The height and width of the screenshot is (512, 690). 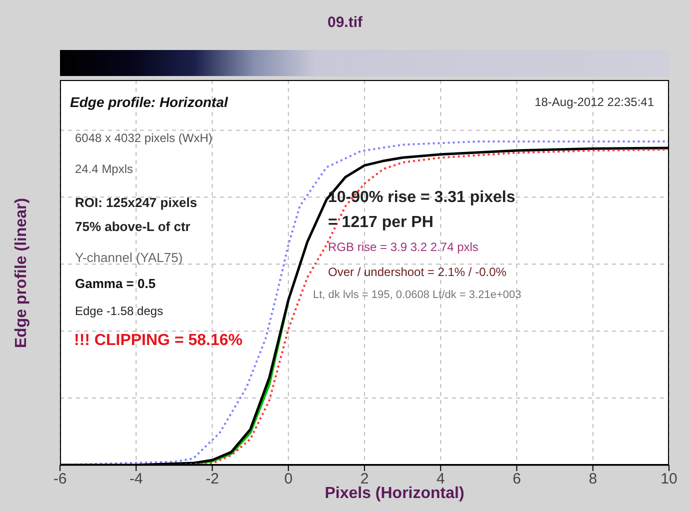 What do you see at coordinates (440, 479) in the screenshot?
I see `x-tick-label: 4` at bounding box center [440, 479].